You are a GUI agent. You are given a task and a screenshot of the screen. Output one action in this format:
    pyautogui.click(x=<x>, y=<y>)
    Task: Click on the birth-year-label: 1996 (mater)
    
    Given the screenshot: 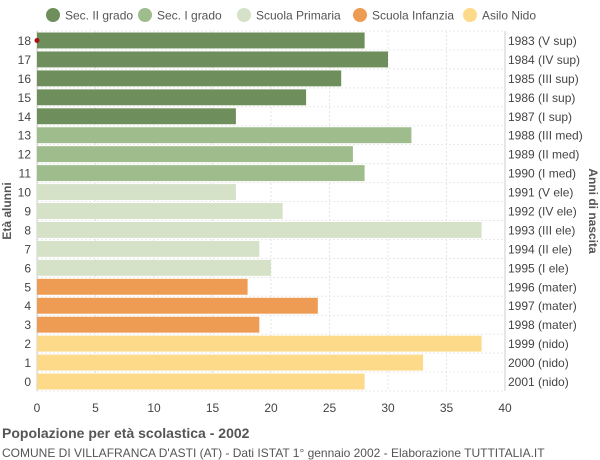 What is the action you would take?
    pyautogui.click(x=542, y=287)
    